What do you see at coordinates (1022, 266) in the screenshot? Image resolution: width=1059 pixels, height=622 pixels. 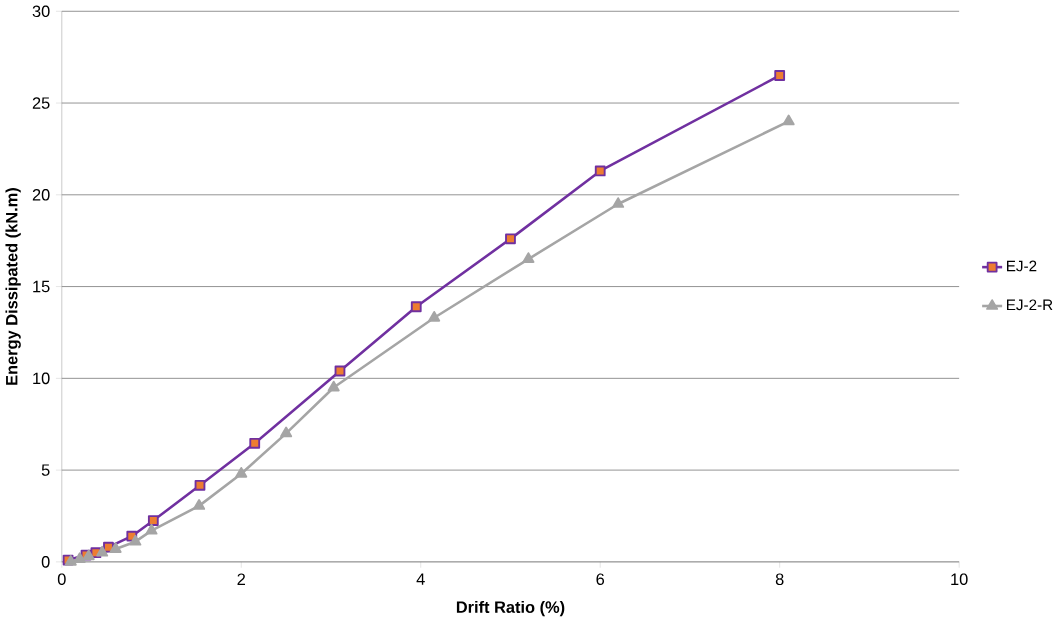 I see `legend-label: EJ-2` at bounding box center [1022, 266].